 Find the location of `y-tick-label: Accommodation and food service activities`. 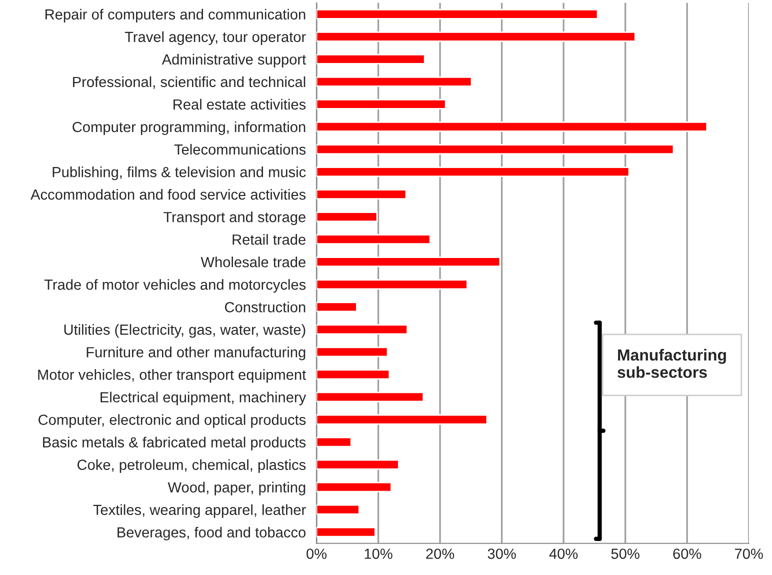

y-tick-label: Accommodation and food service activities is located at coordinates (168, 194).